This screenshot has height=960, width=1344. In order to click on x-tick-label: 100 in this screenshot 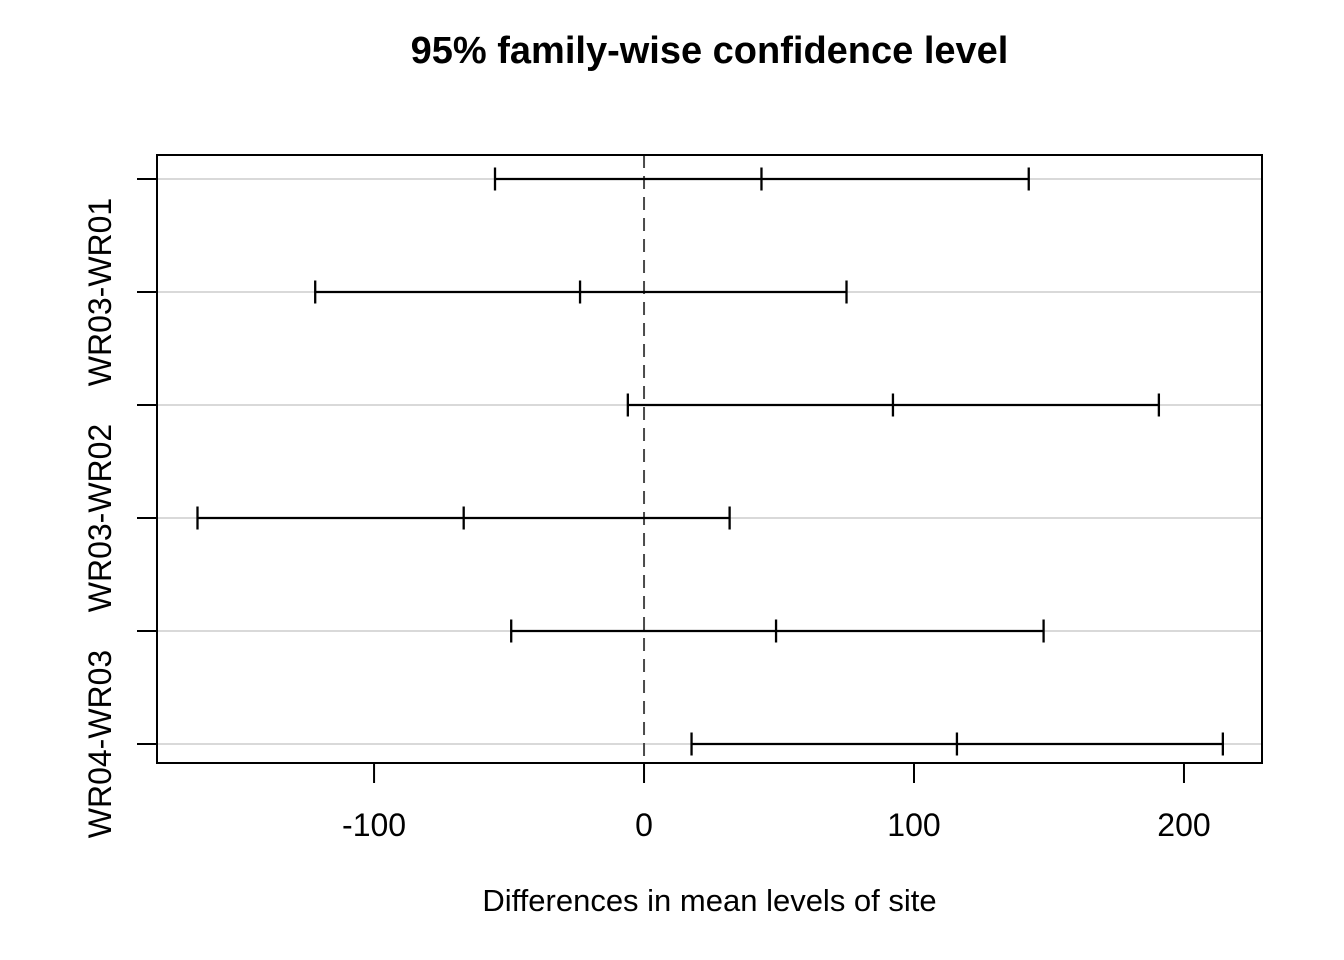, I will do `click(913, 825)`.